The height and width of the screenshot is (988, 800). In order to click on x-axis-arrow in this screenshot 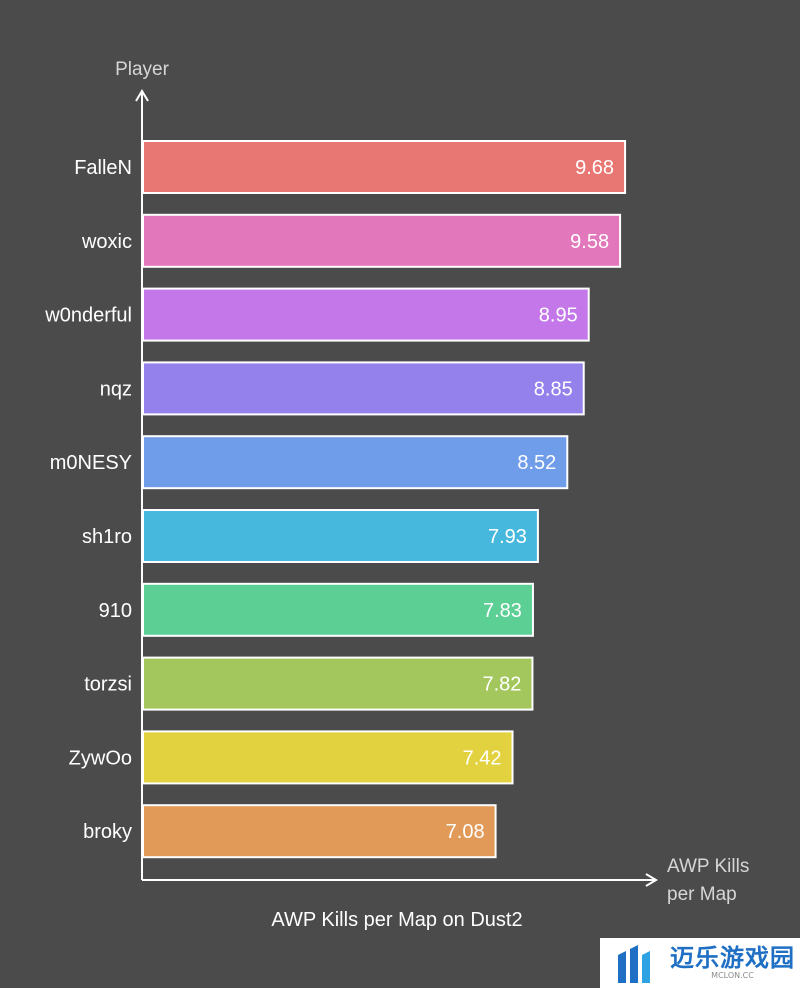, I will do `click(651, 880)`.